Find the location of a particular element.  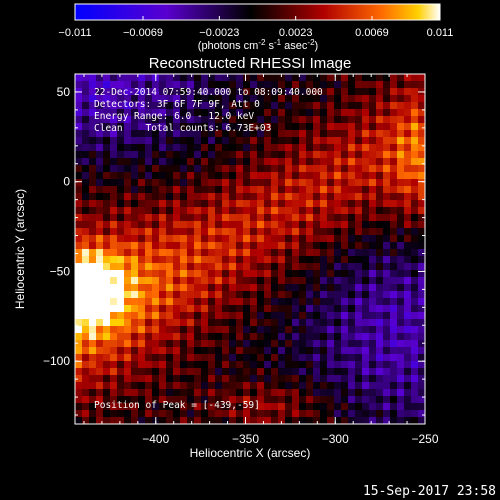

colorbar-tick-label: 0.011 is located at coordinates (440, 33).